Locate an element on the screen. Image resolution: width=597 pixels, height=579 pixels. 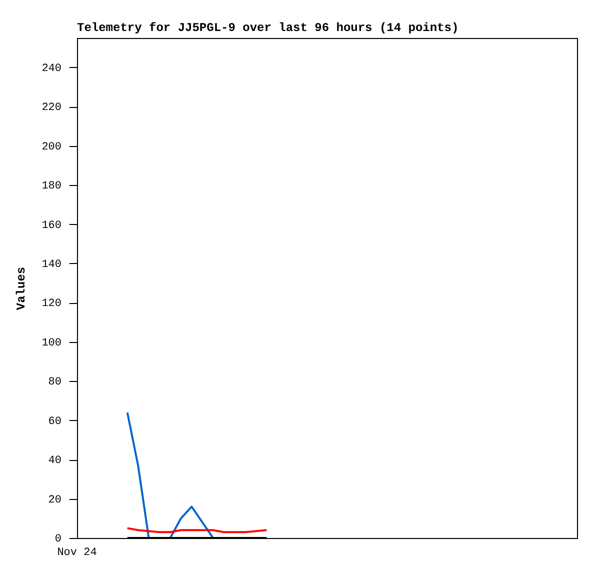
chart-title: Telemetry for JJ5PGL-9 over last 96 hours (14 points) is located at coordinates (268, 28).